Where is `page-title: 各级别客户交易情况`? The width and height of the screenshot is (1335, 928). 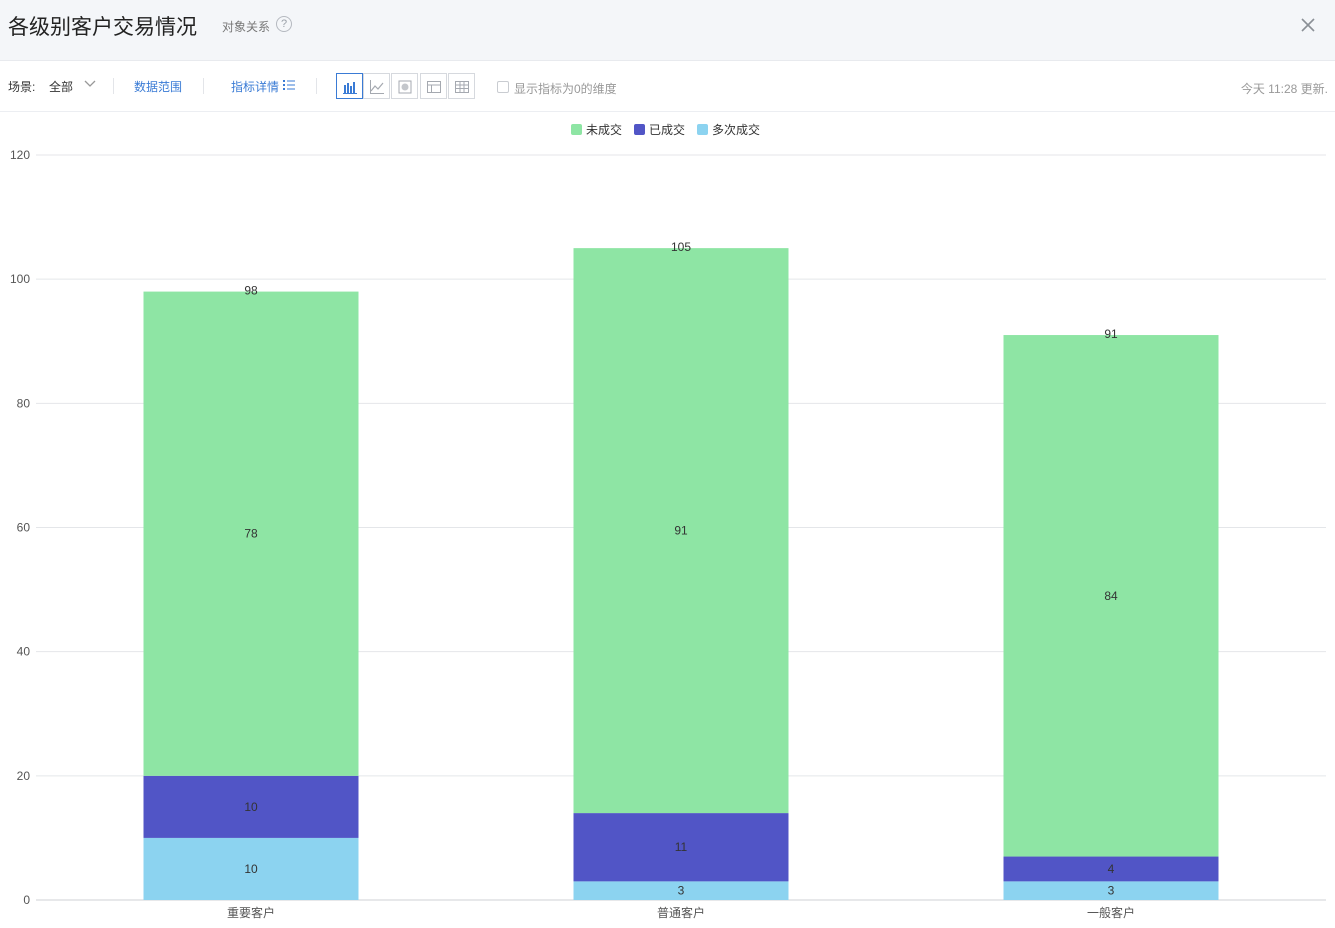 page-title: 各级别客户交易情况 is located at coordinates (102, 27).